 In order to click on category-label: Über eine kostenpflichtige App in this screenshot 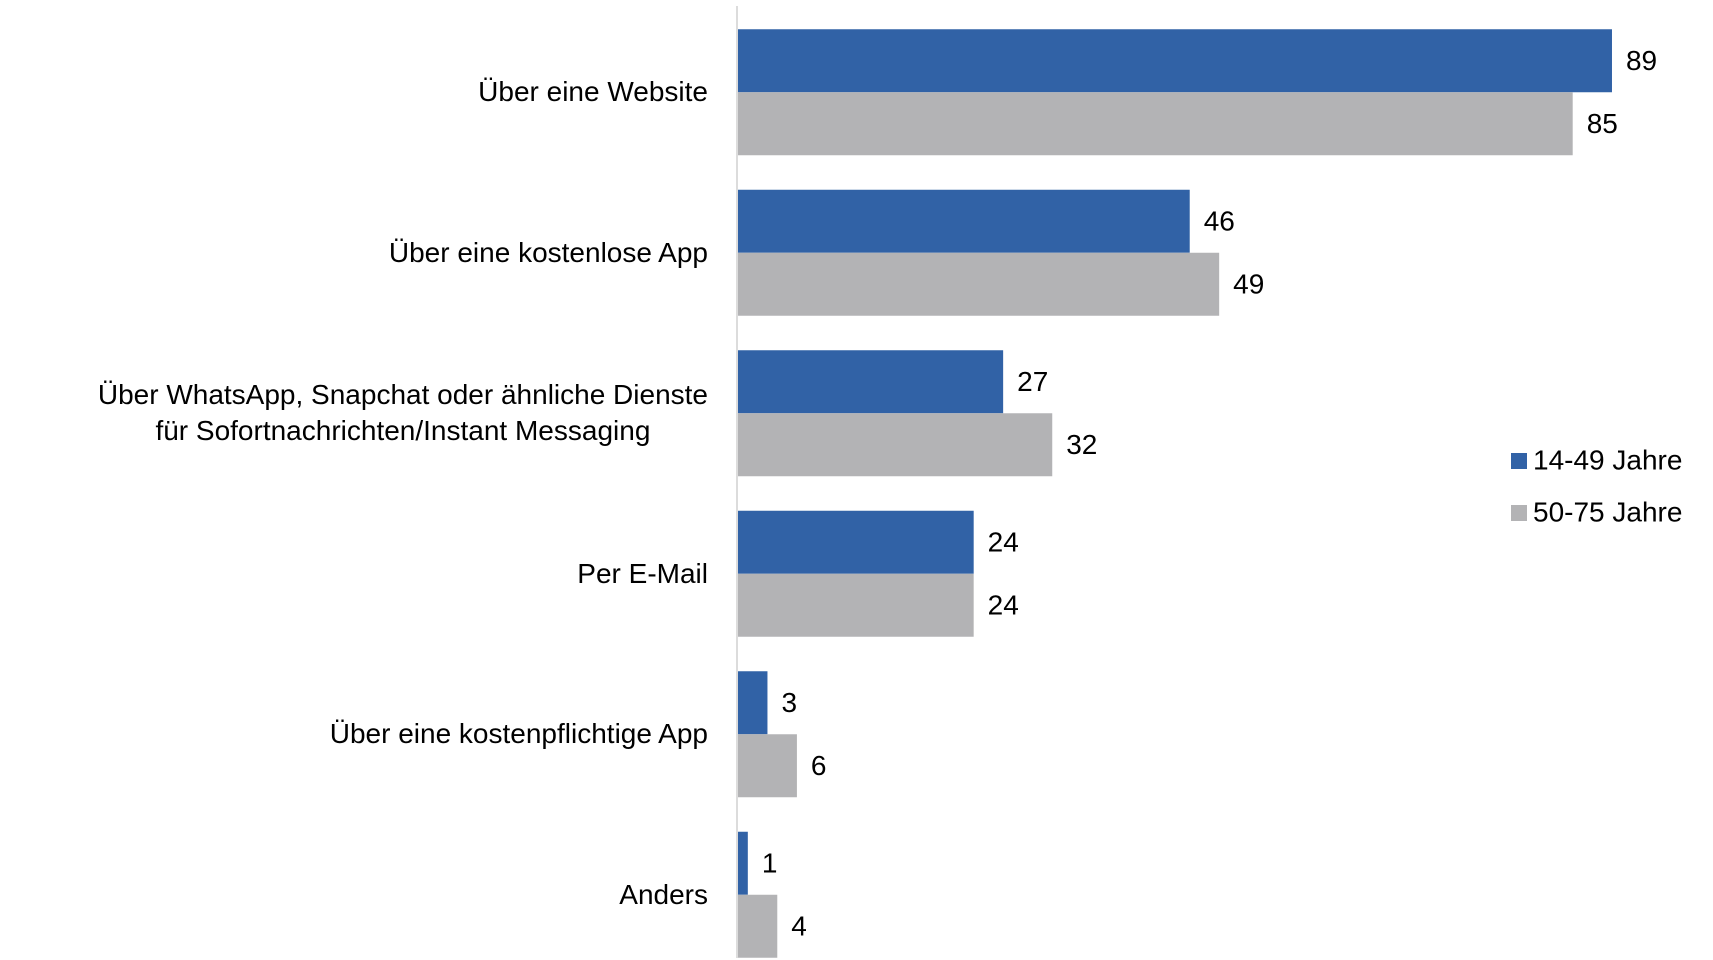, I will do `click(518, 734)`.